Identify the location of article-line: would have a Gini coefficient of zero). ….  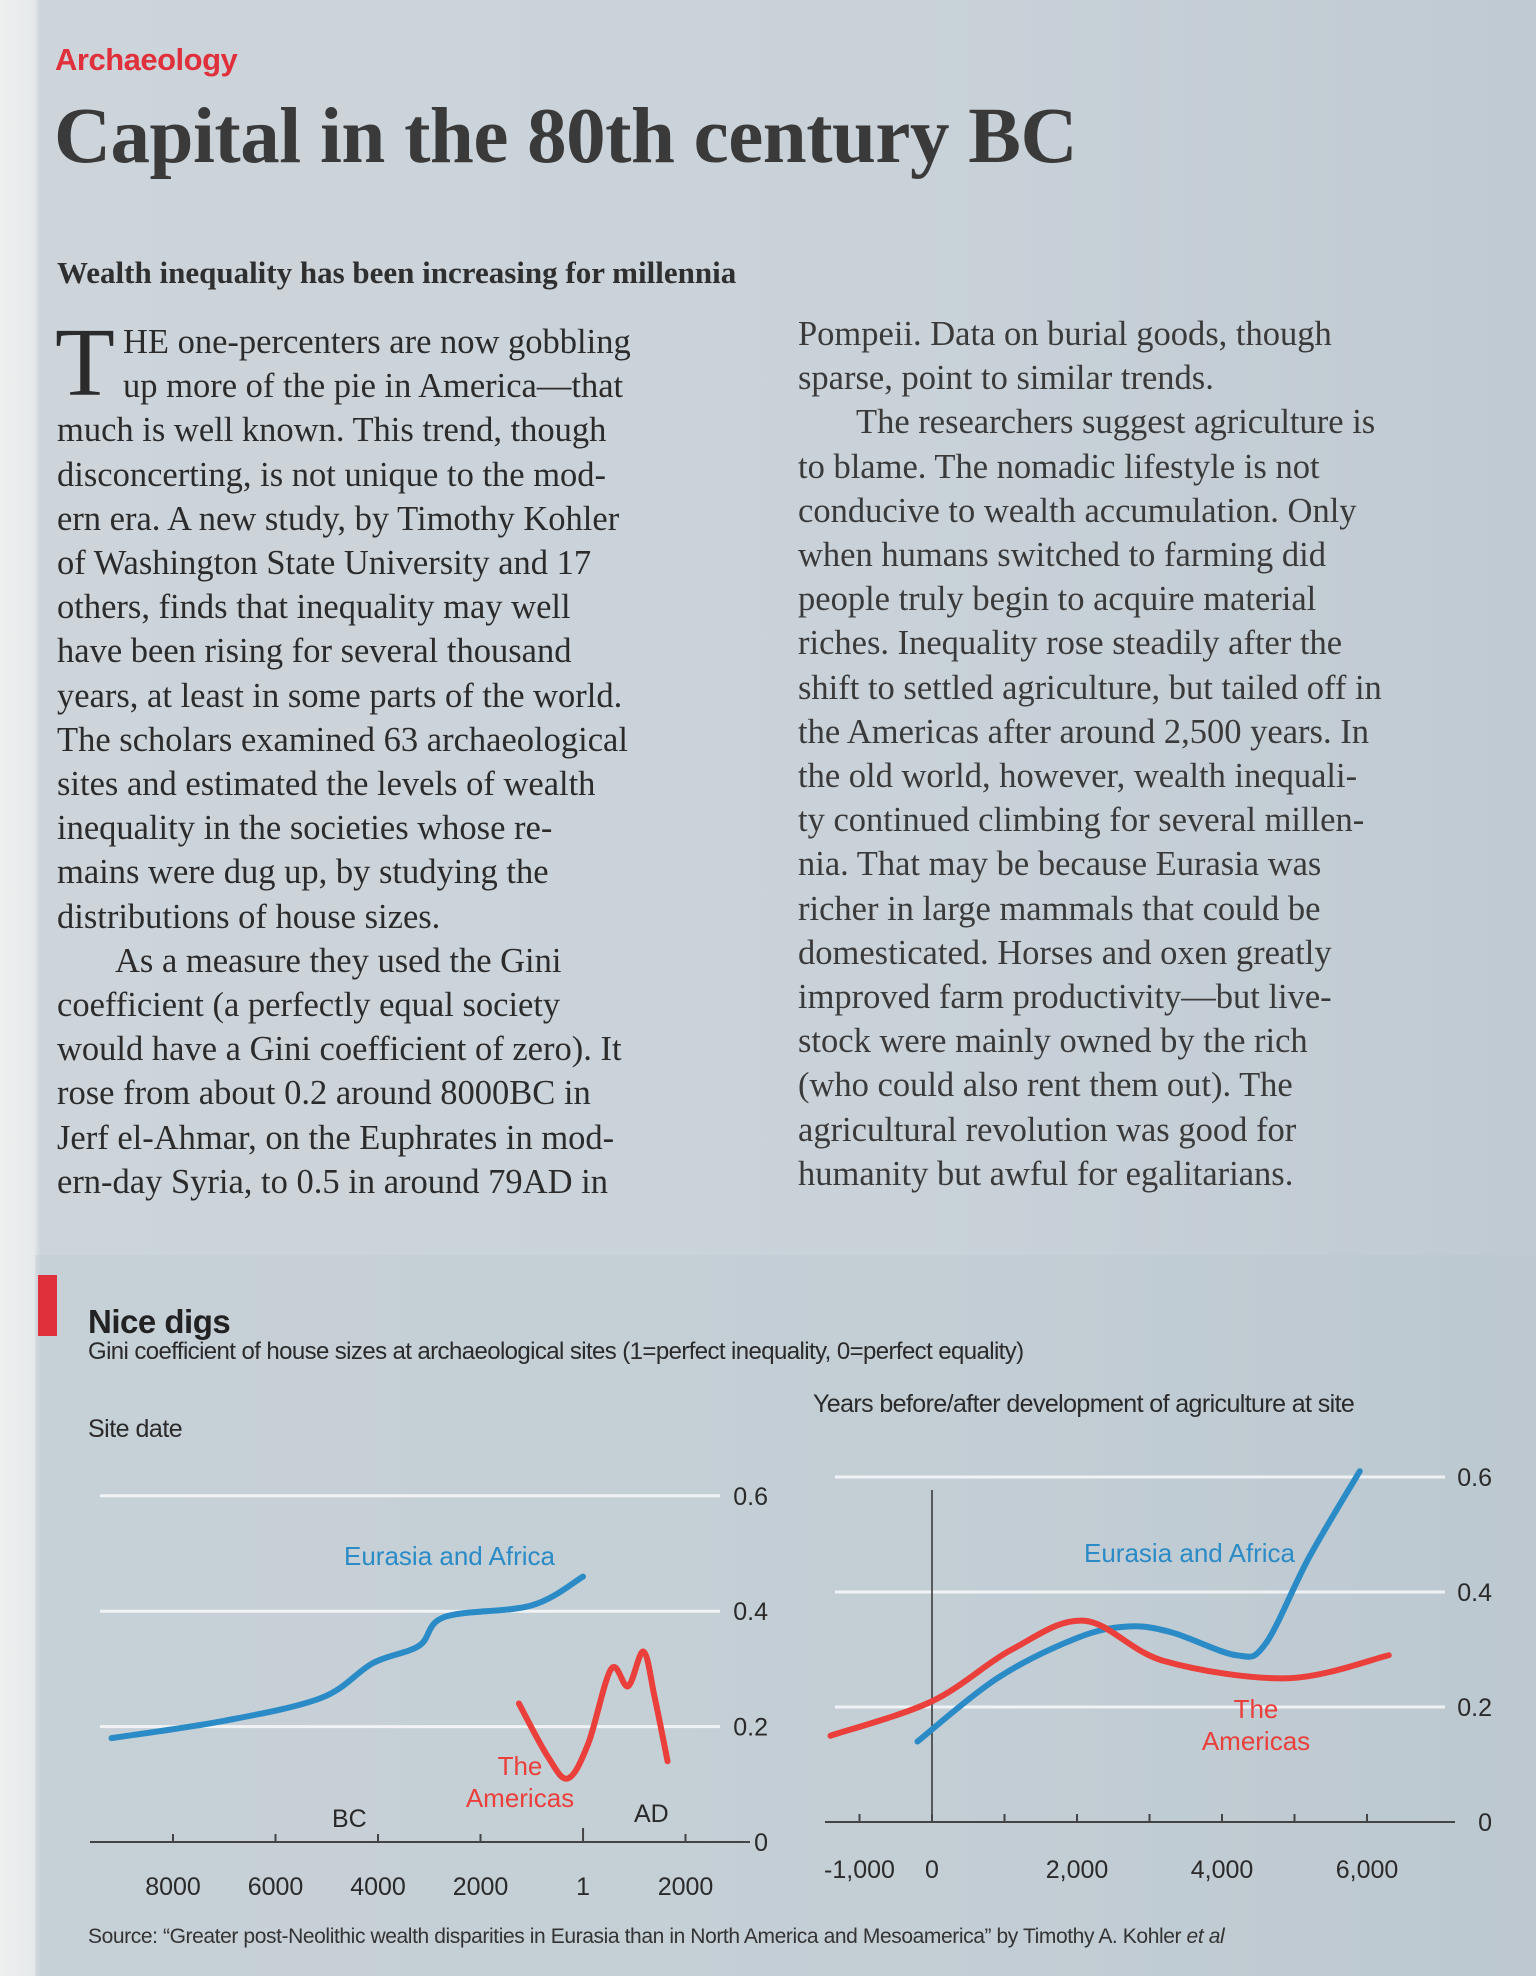
(339, 1049).